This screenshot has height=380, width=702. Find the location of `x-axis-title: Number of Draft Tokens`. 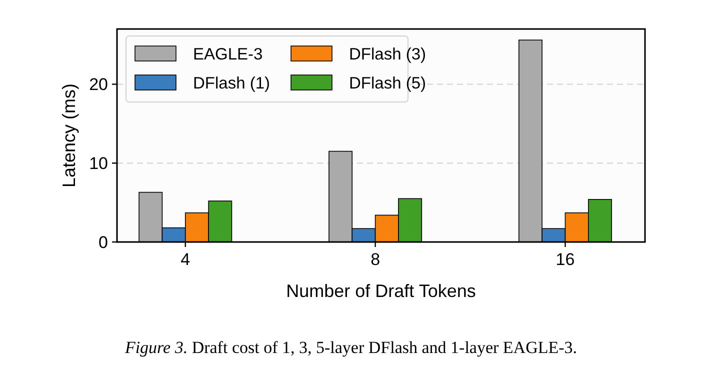

x-axis-title: Number of Draft Tokens is located at coordinates (381, 291).